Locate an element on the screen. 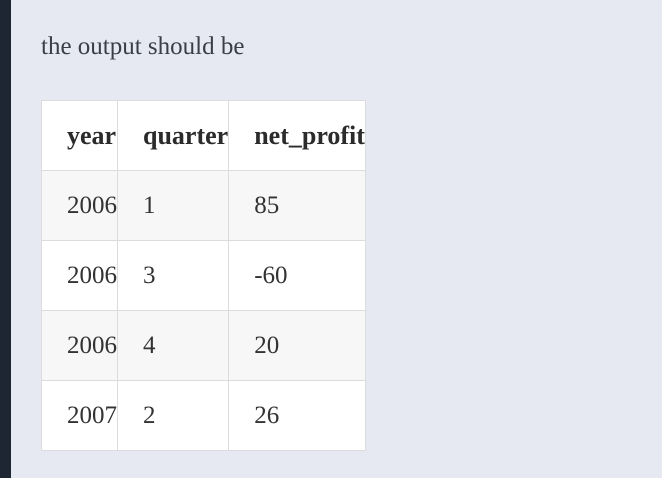 This screenshot has height=478, width=662. table-cell: 20 is located at coordinates (297, 345).